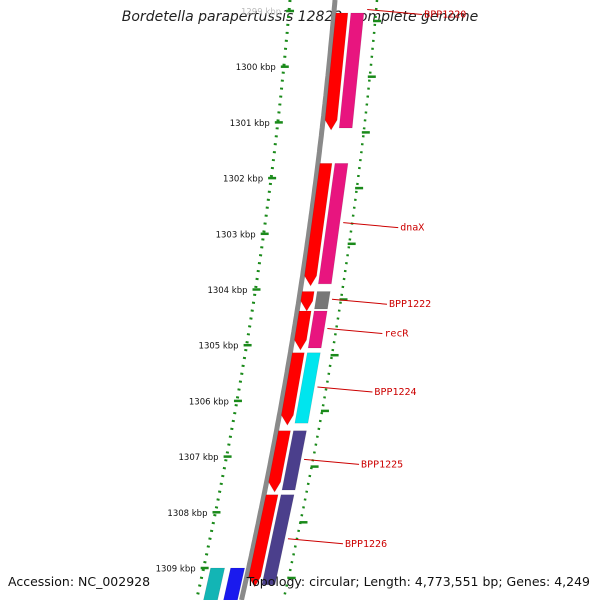  Describe the element at coordinates (395, 392) in the screenshot. I see `gene-label: BPP1224` at that location.